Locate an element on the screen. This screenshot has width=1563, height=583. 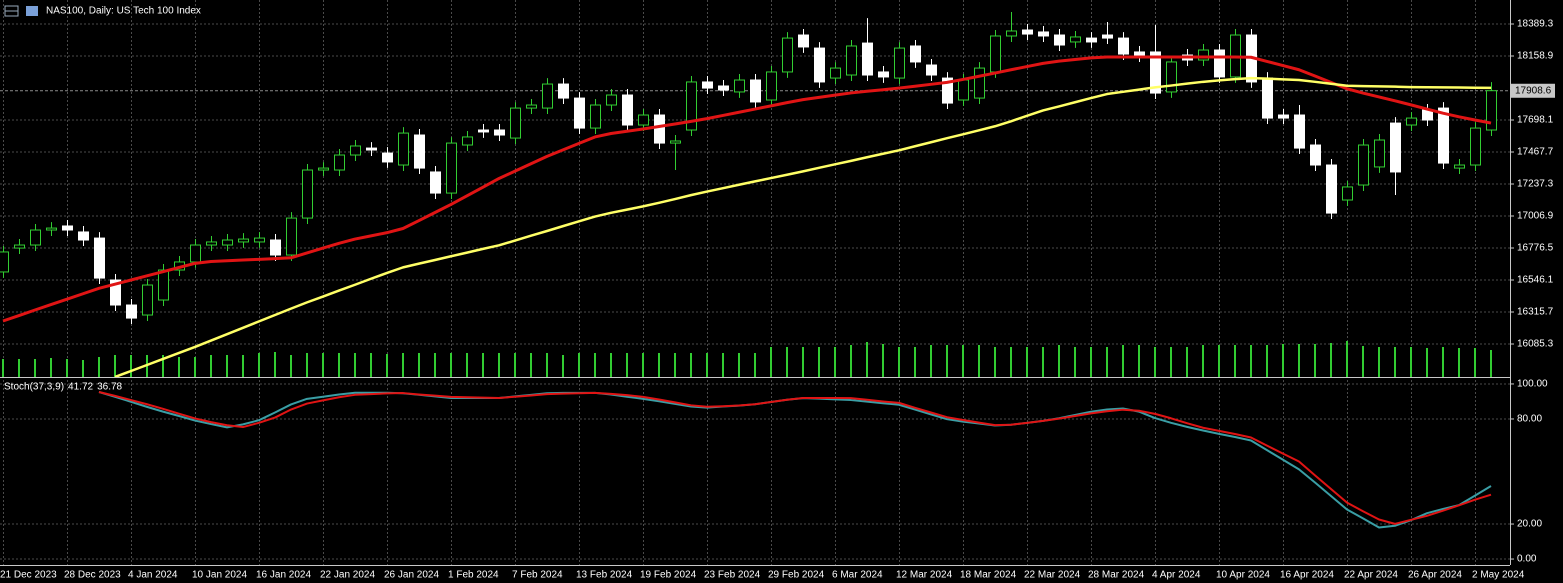
x-tick-label: 21 Dec 2023 is located at coordinates (28, 575).